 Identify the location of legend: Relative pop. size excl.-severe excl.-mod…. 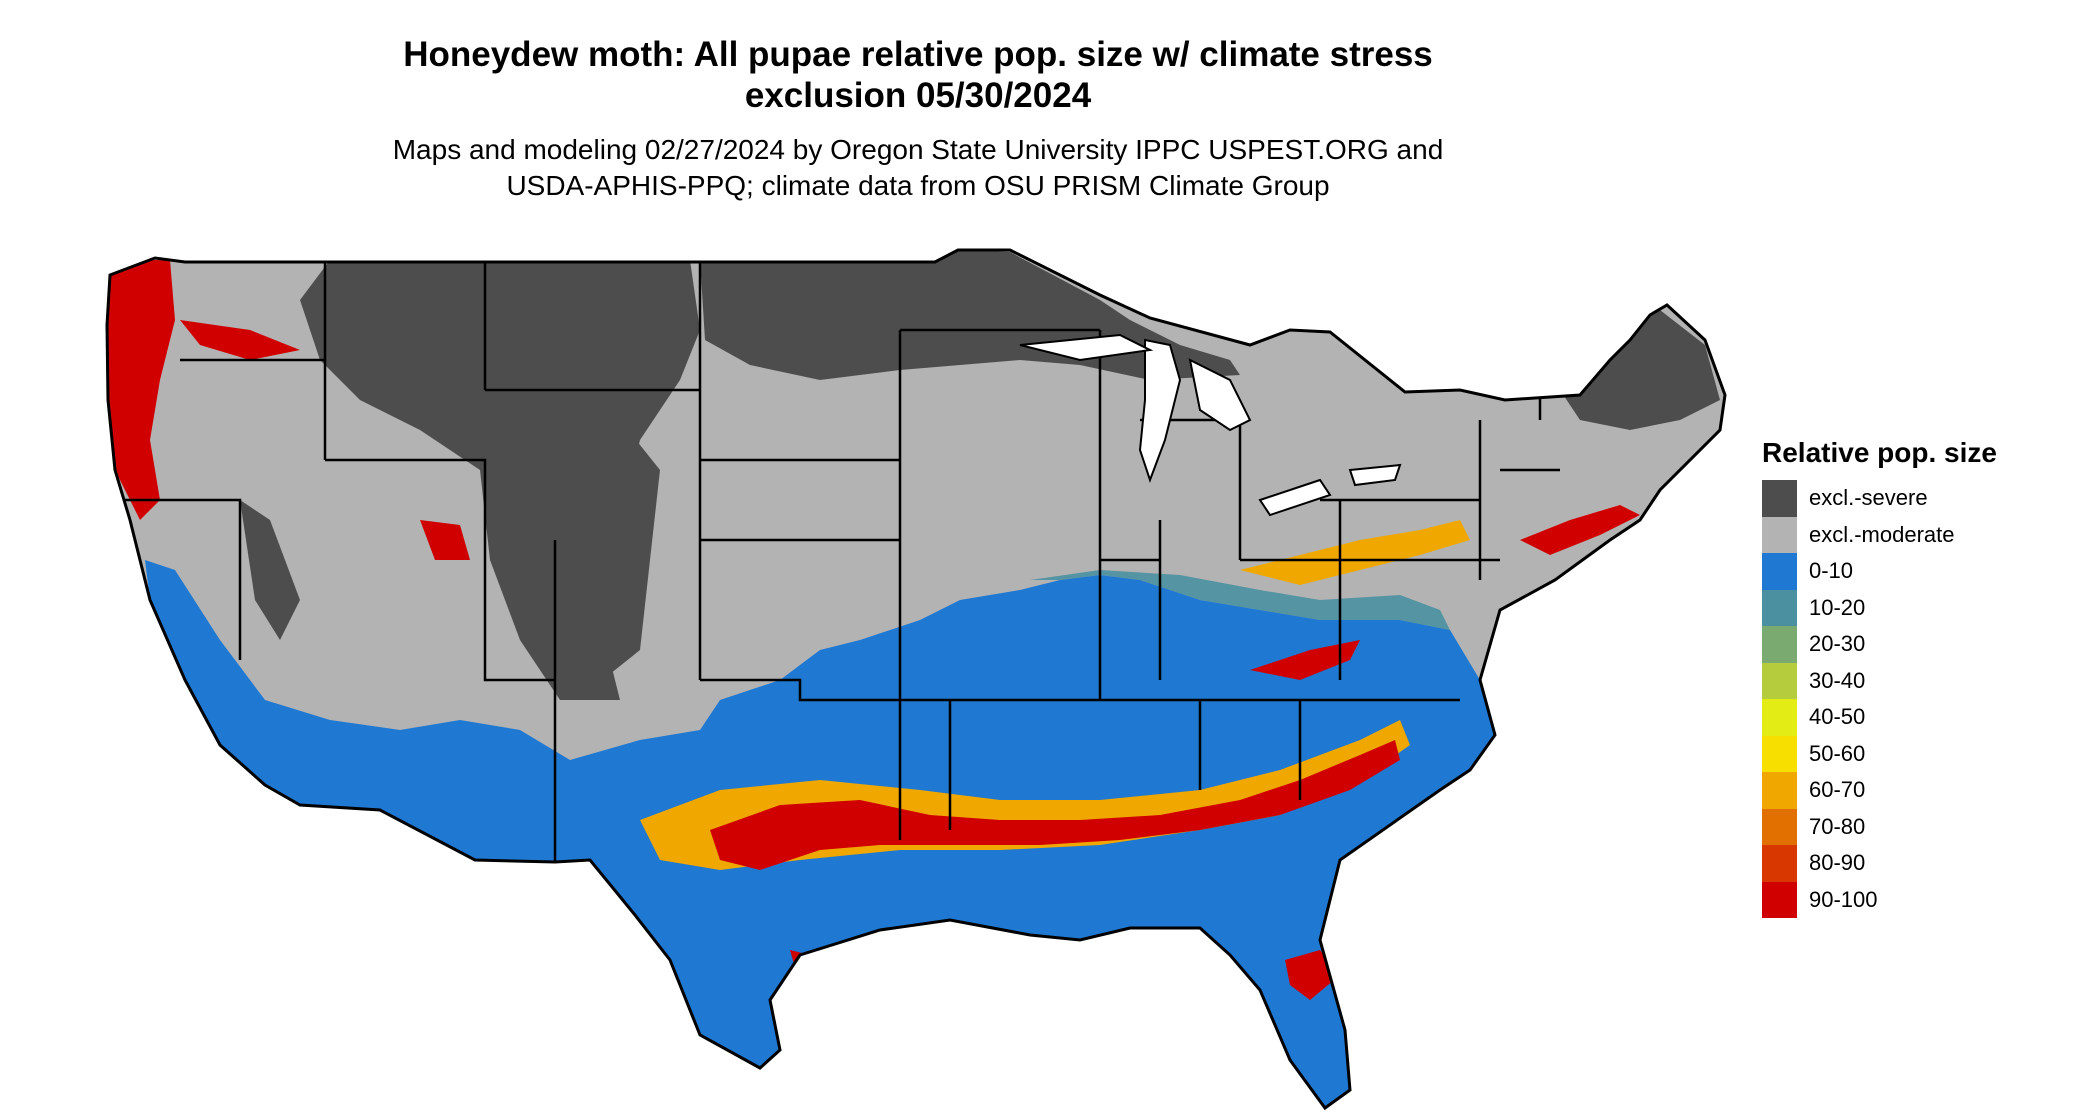
(1879, 677).